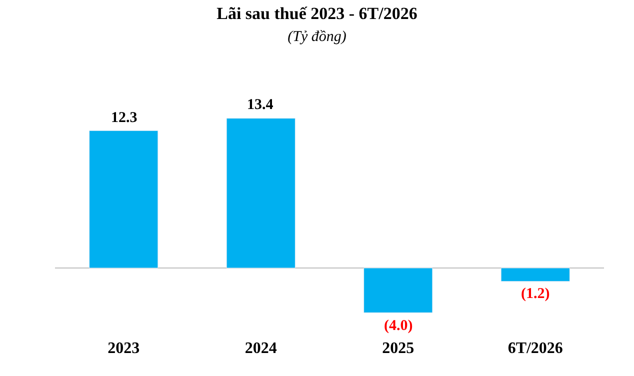 This screenshot has width=634, height=376. Describe the element at coordinates (260, 348) in the screenshot. I see `x-tick-label: 2024` at that location.